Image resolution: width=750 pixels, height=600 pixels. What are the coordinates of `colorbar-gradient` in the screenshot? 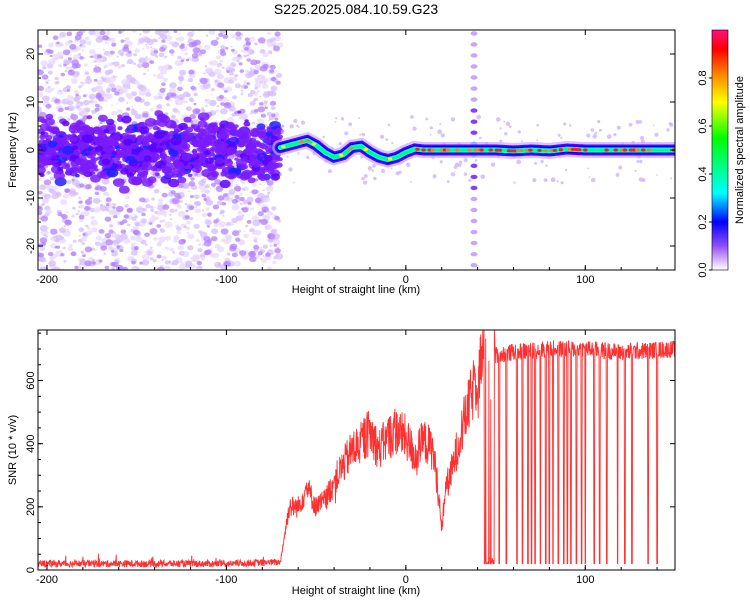 It's located at (720, 150).